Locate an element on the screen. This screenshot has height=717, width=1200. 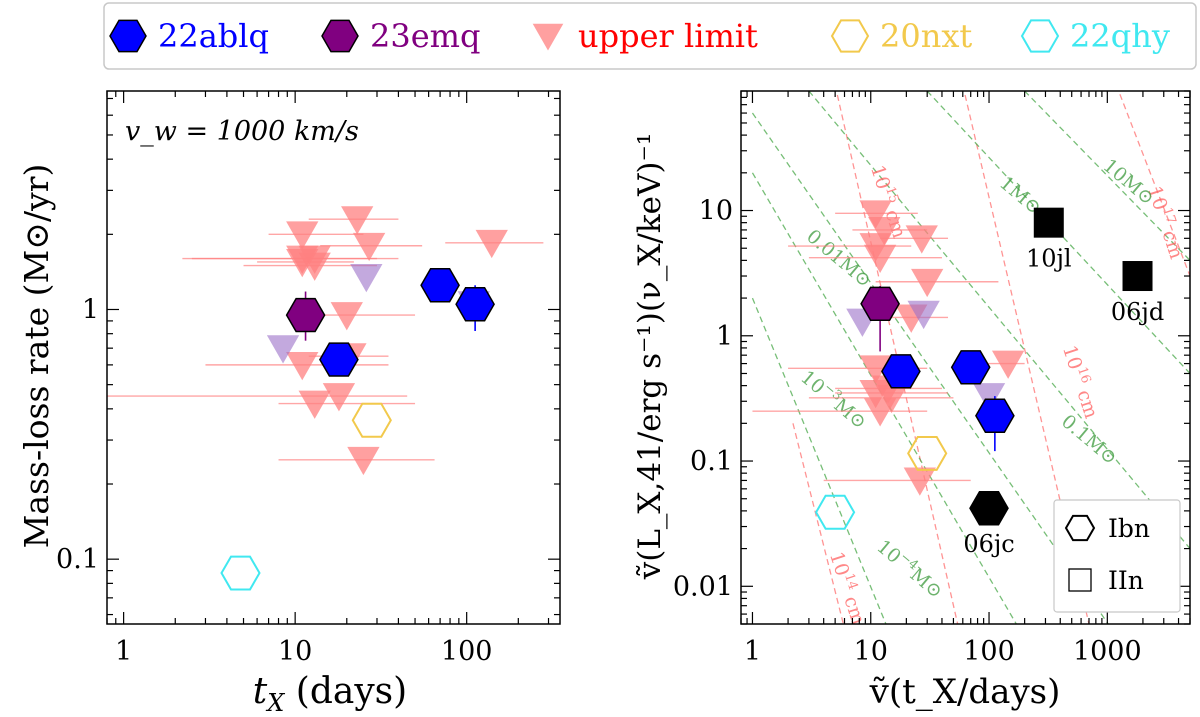
legend-label-20nxt: 20nxt is located at coordinates (926, 36).